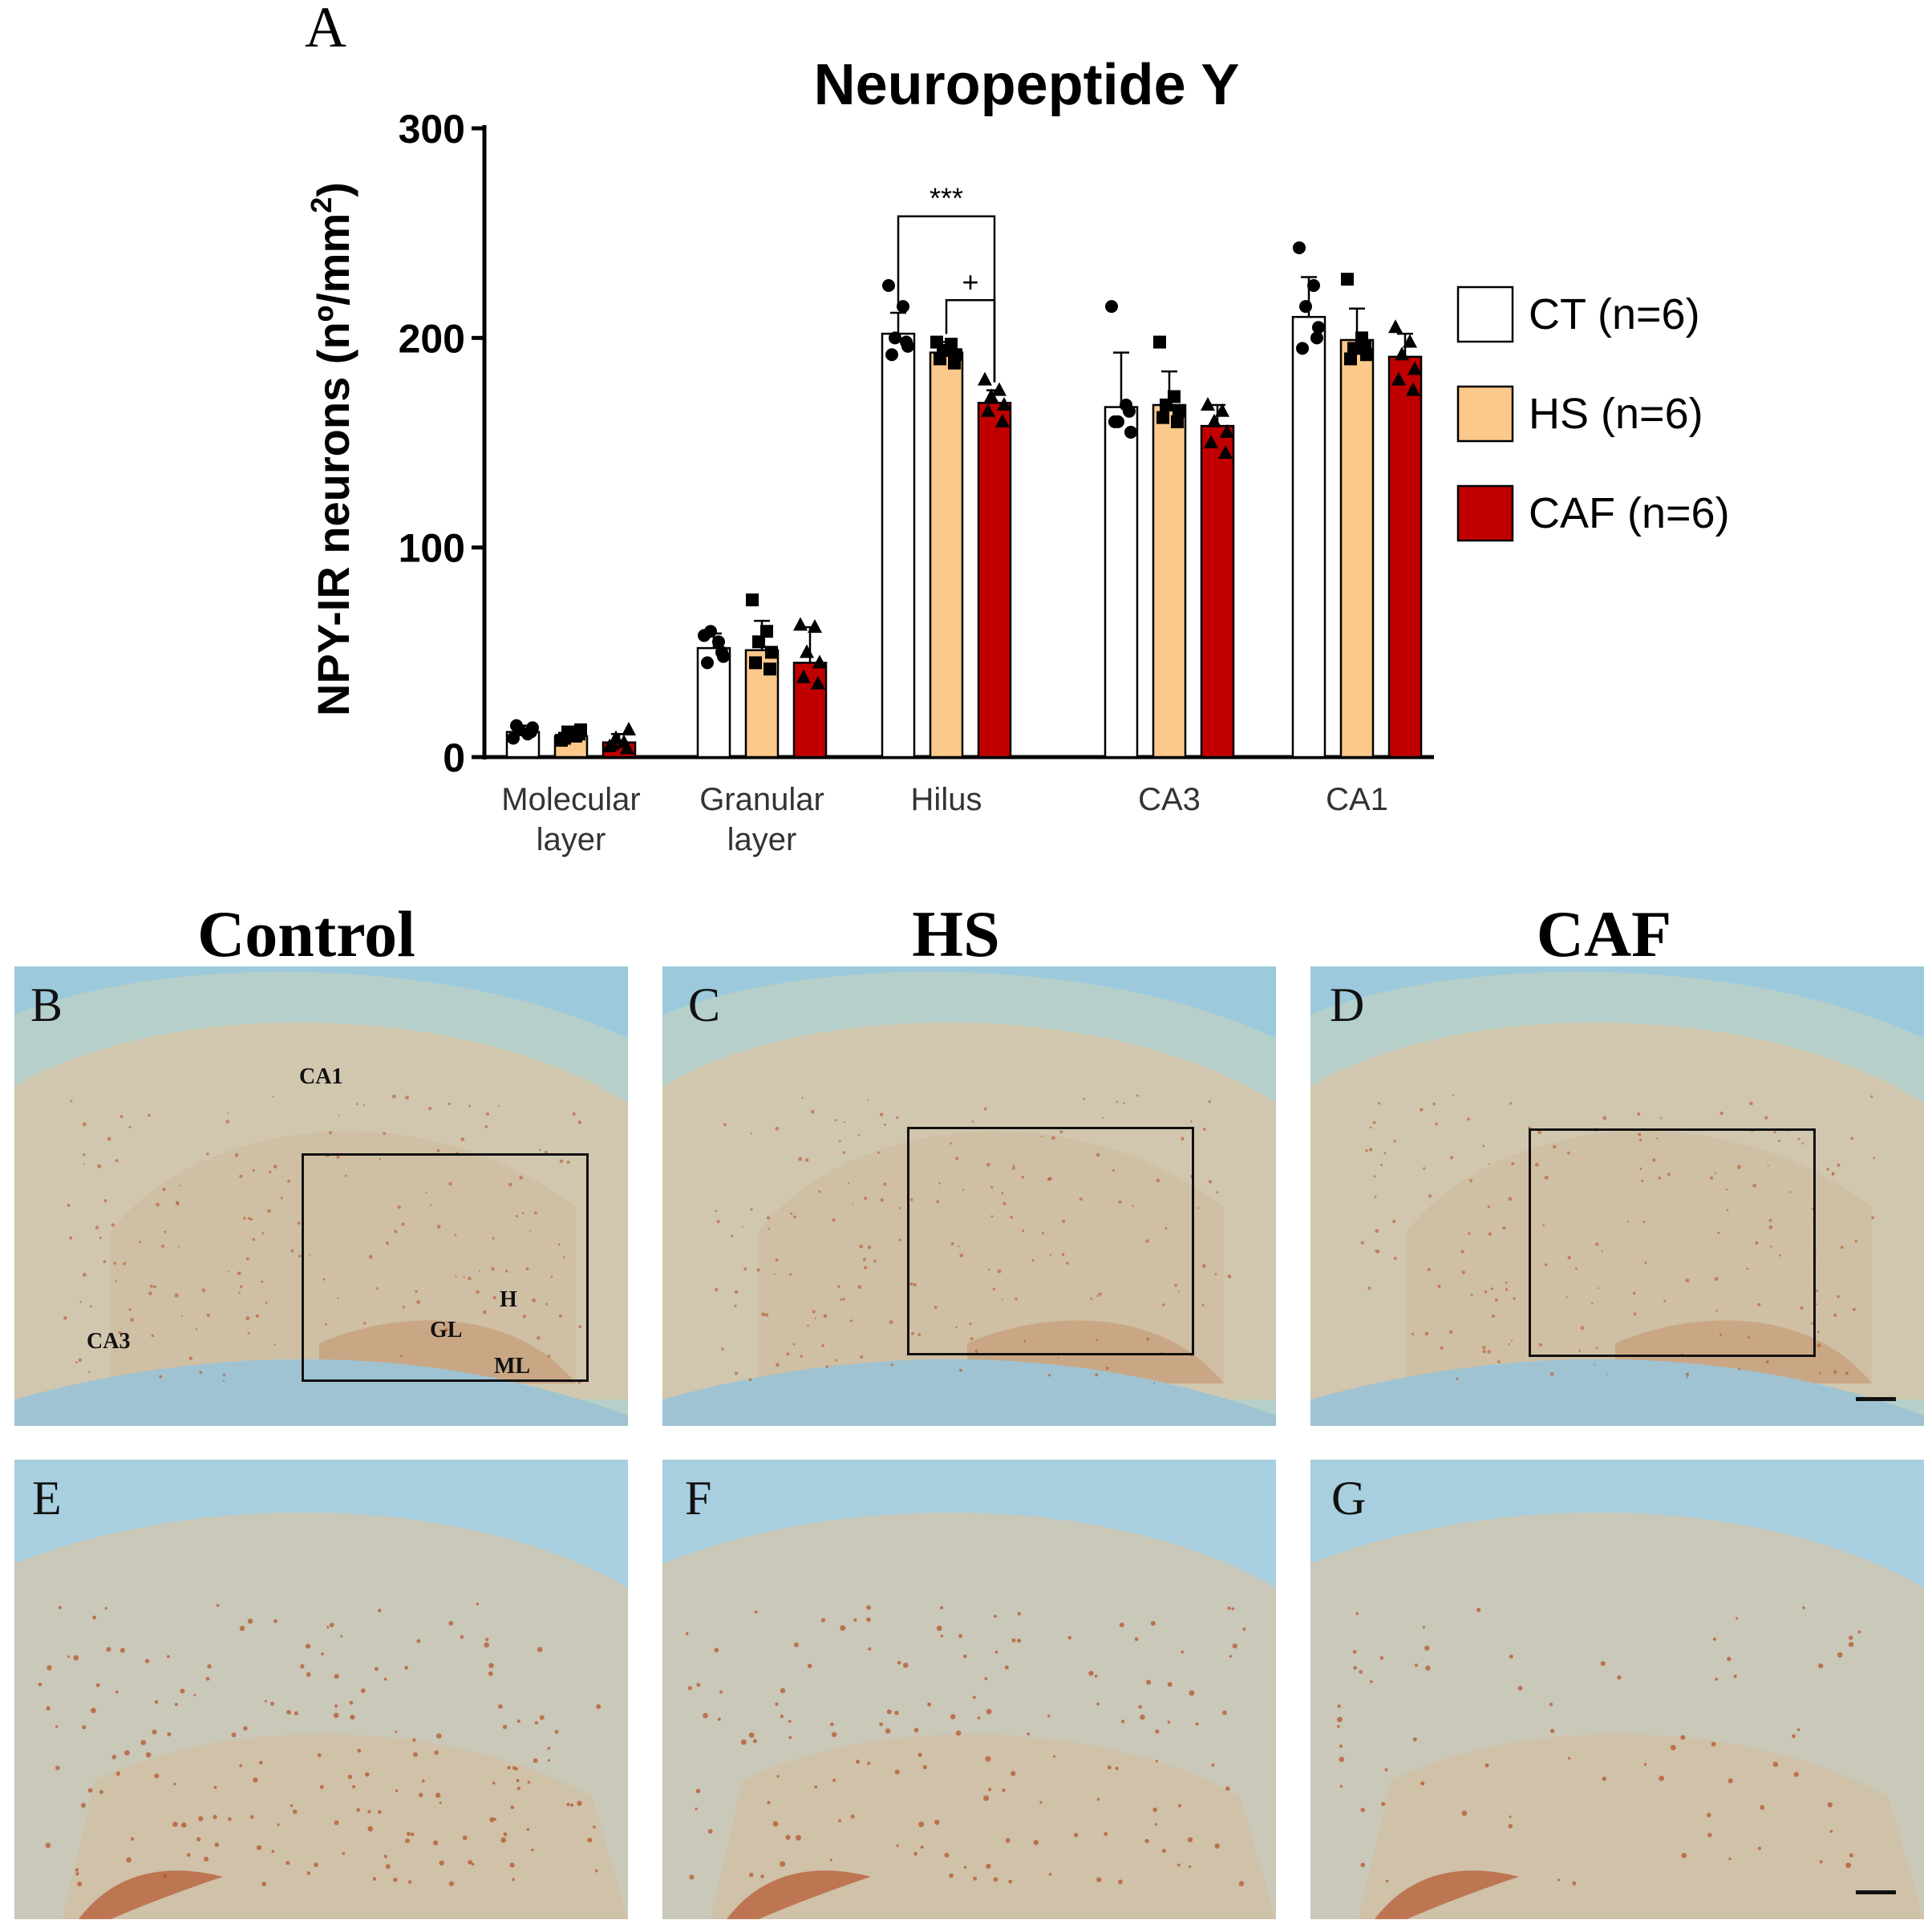 The image size is (1932, 1924). I want to click on micrograph-c-hs: C, so click(969, 1196).